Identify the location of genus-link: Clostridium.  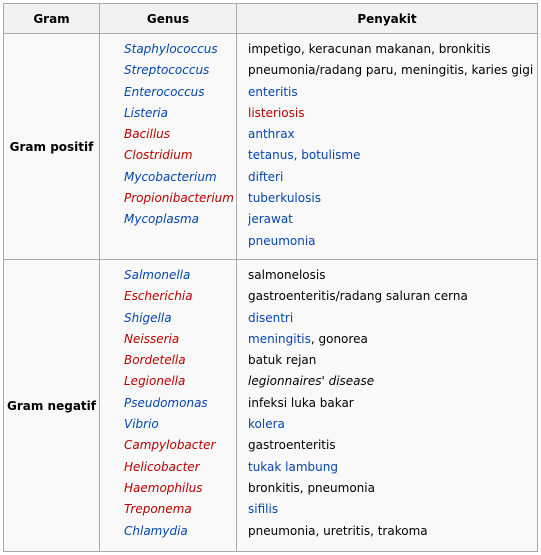
(158, 155).